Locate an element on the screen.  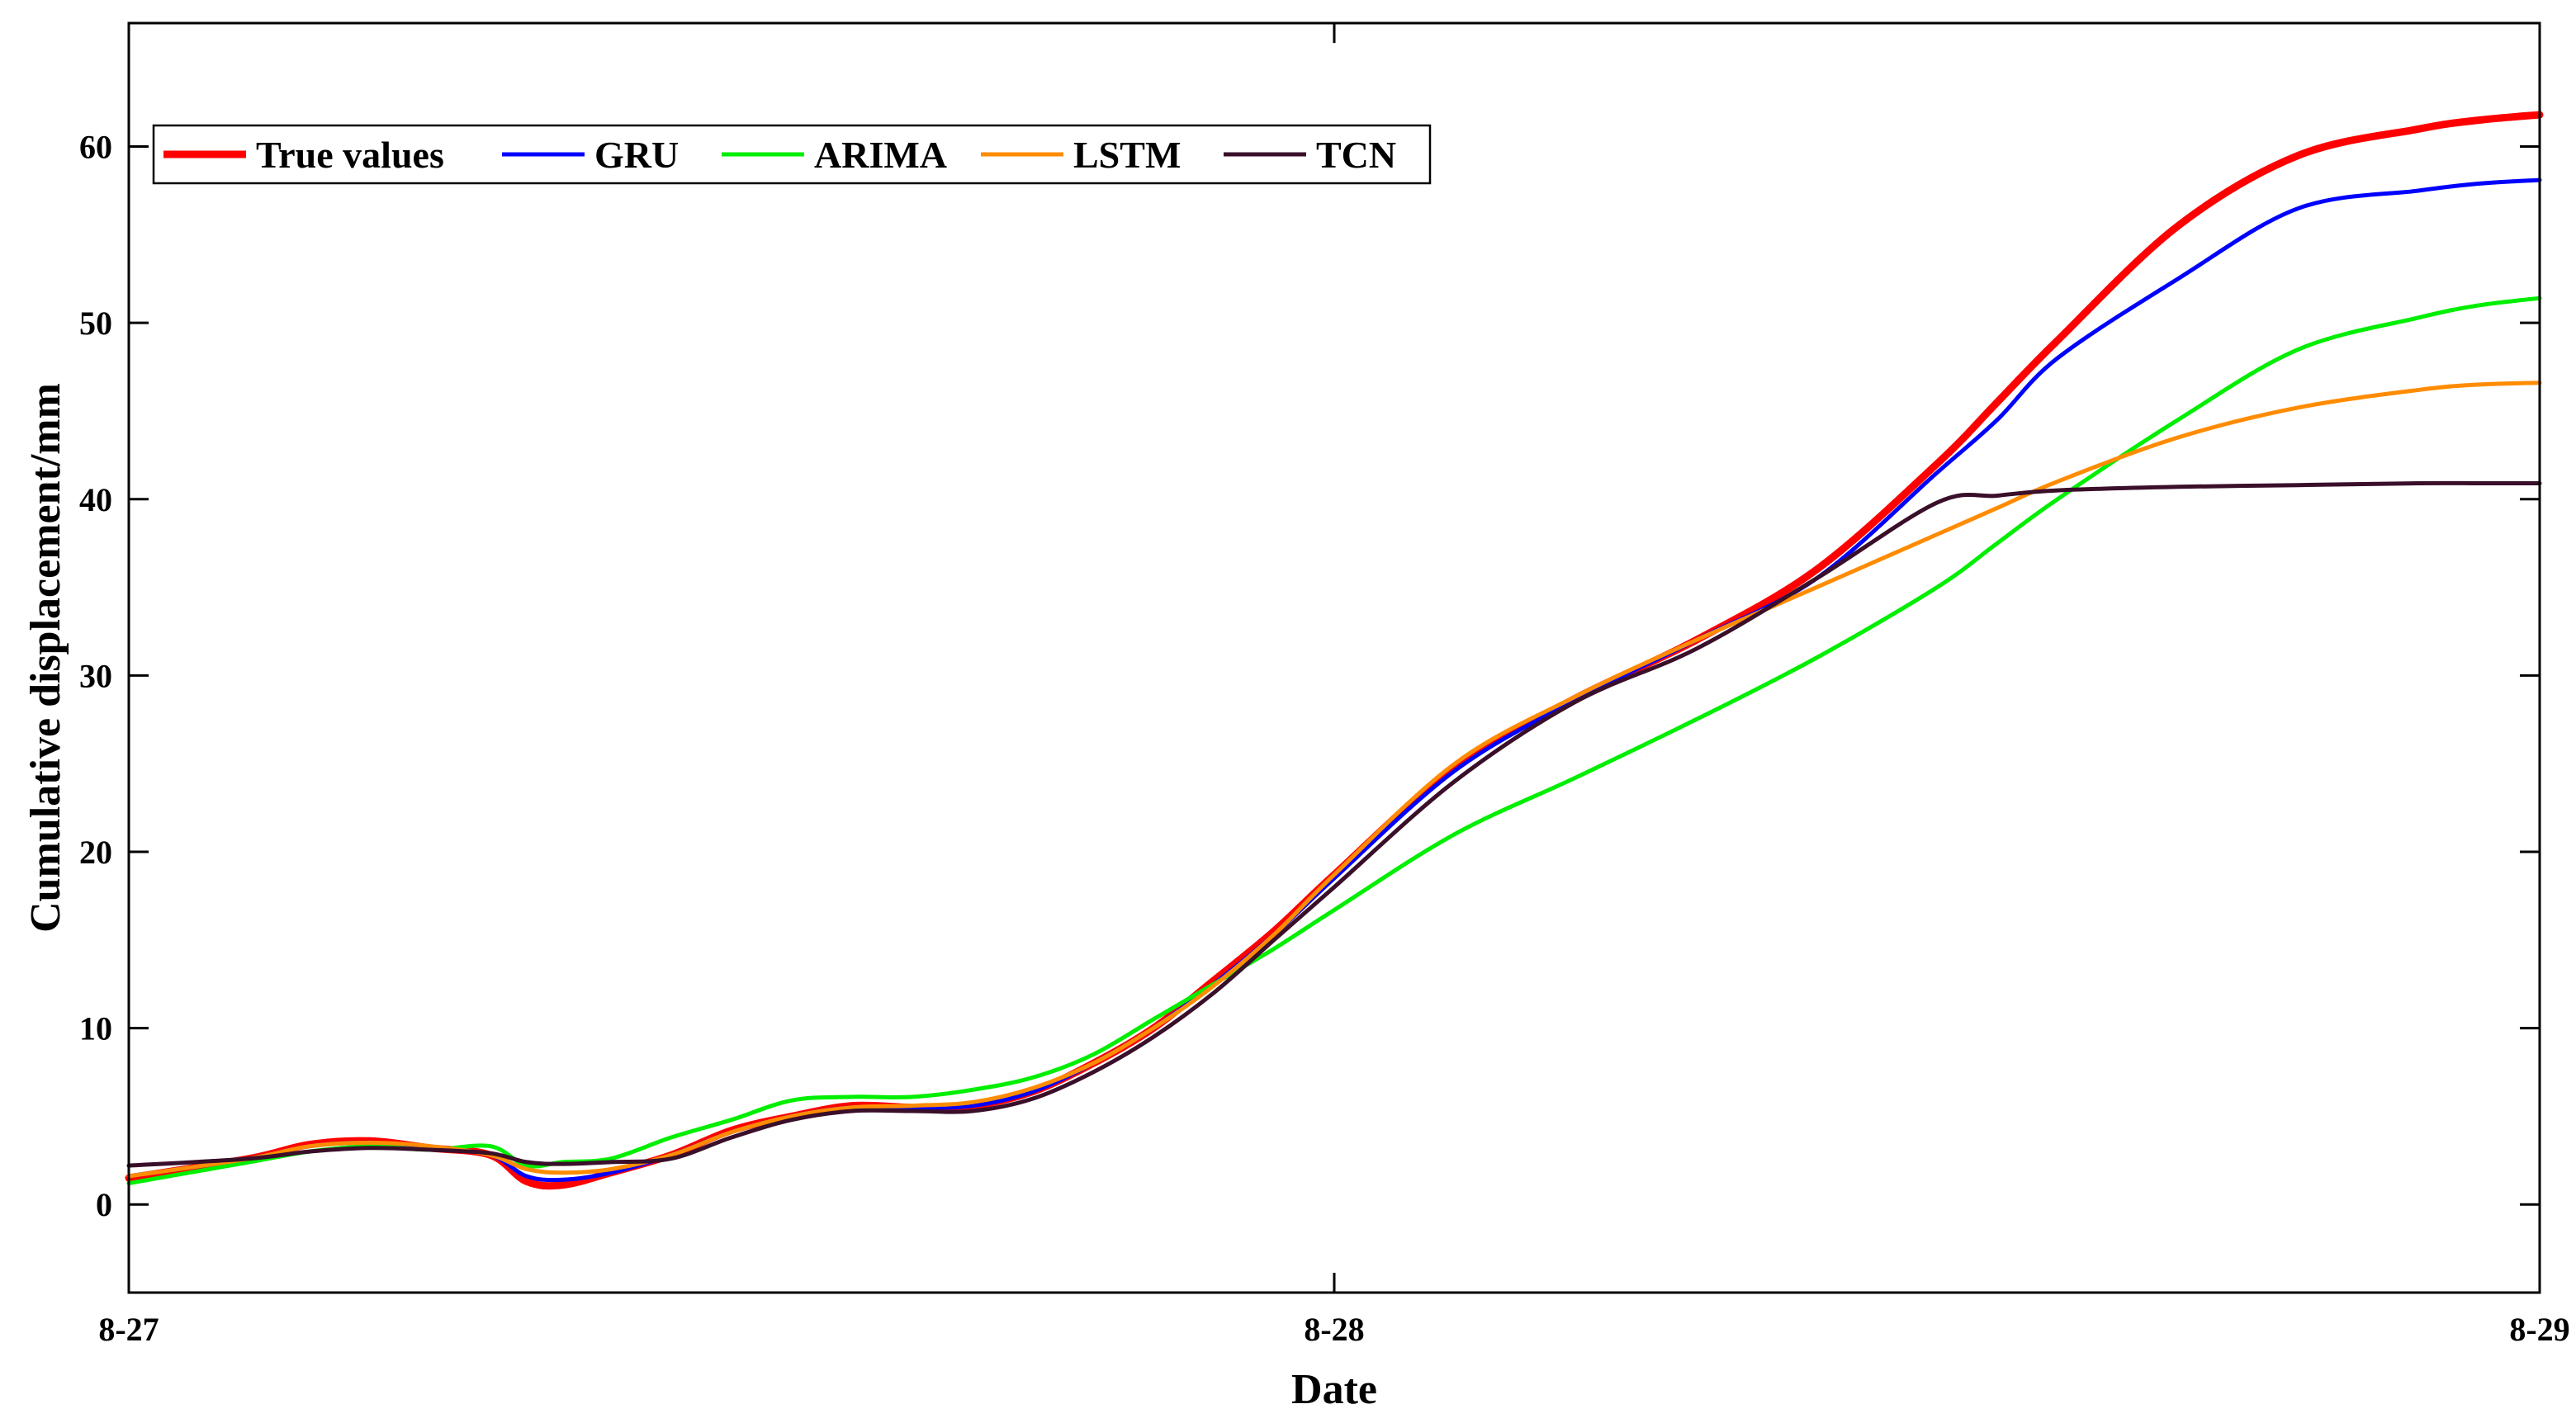
y-tick-label: 20 is located at coordinates (95, 852).